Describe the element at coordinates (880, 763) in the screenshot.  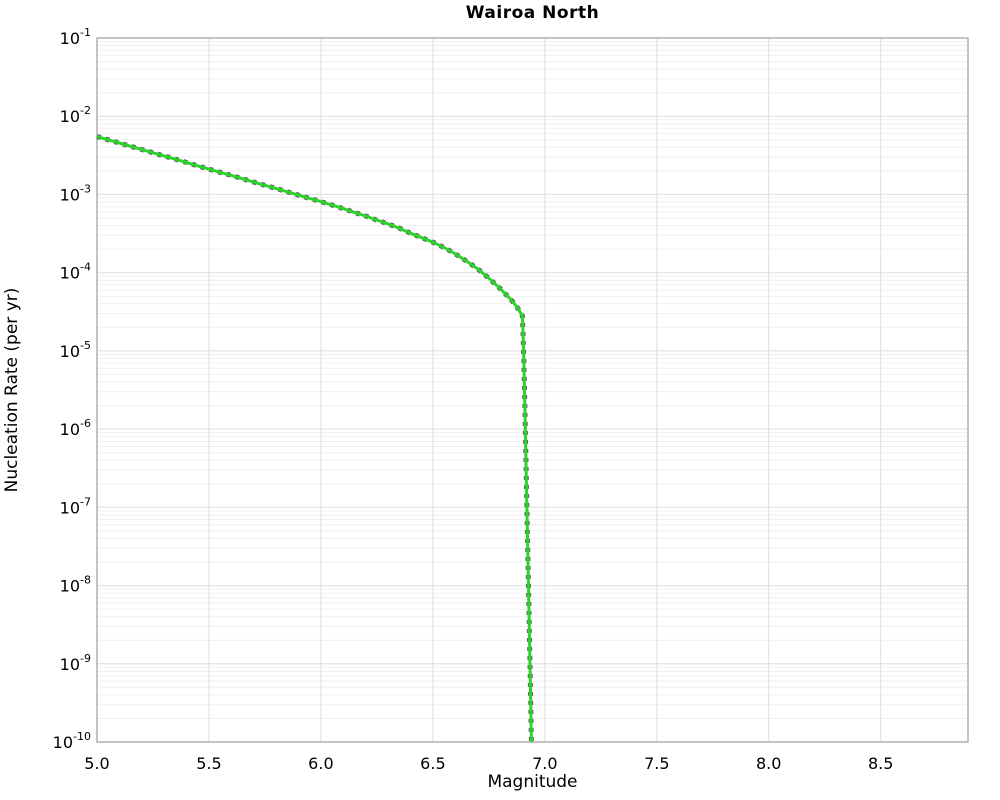
I see `x-tick-label: 8.5` at that location.